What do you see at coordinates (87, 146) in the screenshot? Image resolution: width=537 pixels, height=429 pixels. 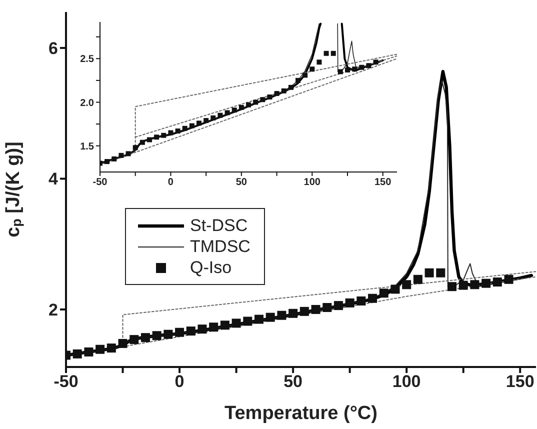 I see `y-tick-label: 1.5` at bounding box center [87, 146].